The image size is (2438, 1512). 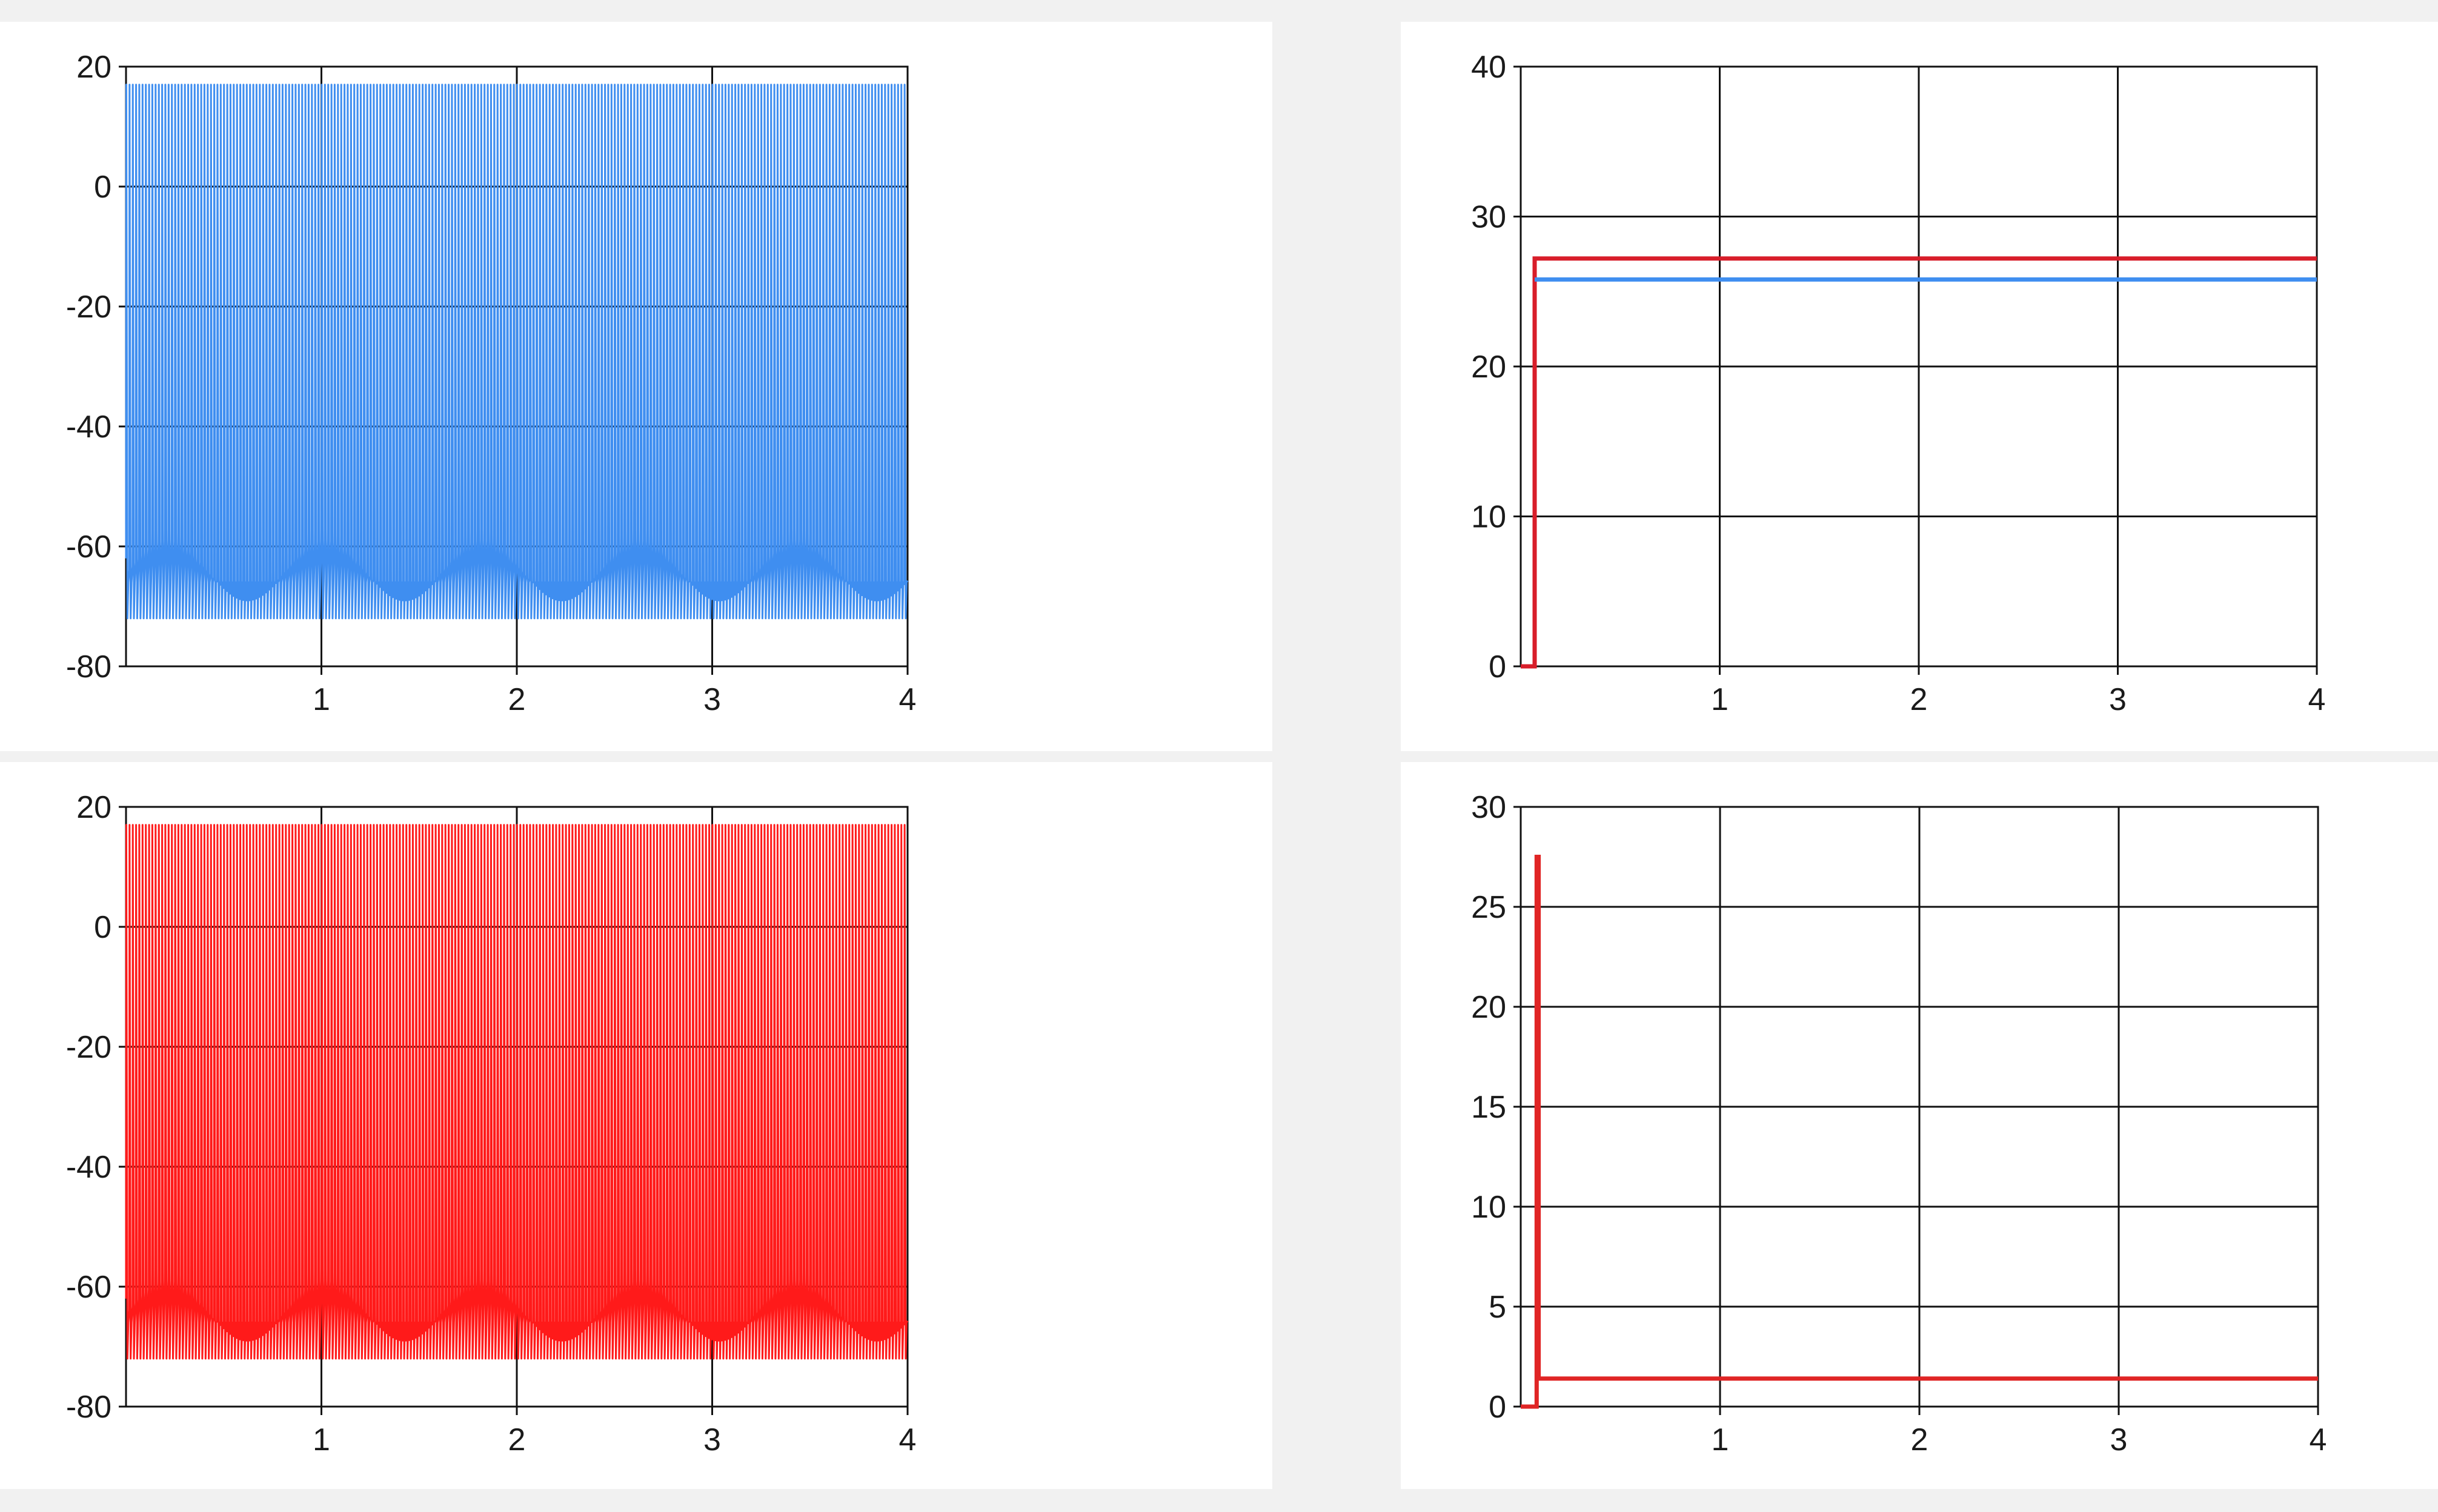 I want to click on y-tick-label: 15, so click(x=1488, y=1107).